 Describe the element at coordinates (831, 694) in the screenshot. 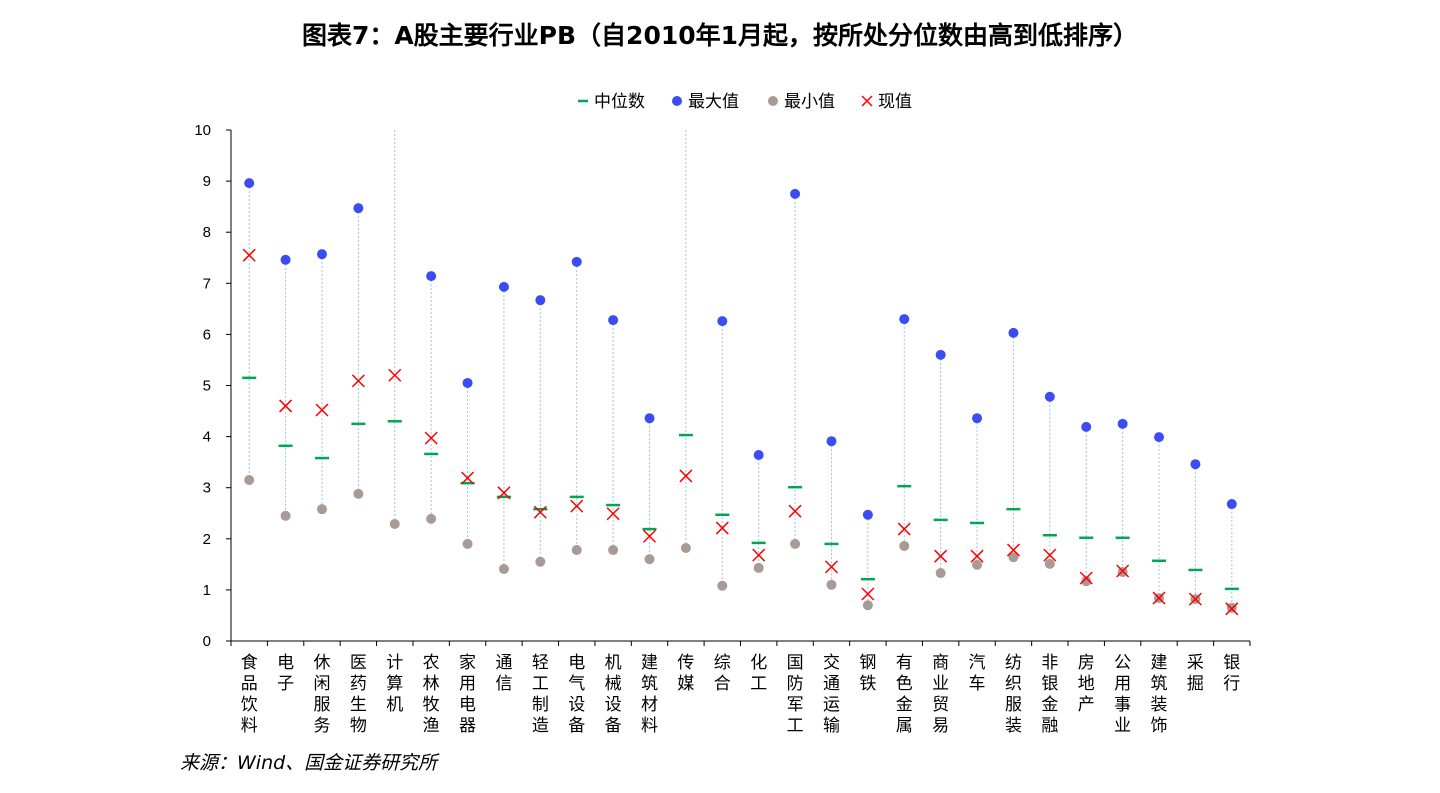

I see `x-category-label: 交通运输` at that location.